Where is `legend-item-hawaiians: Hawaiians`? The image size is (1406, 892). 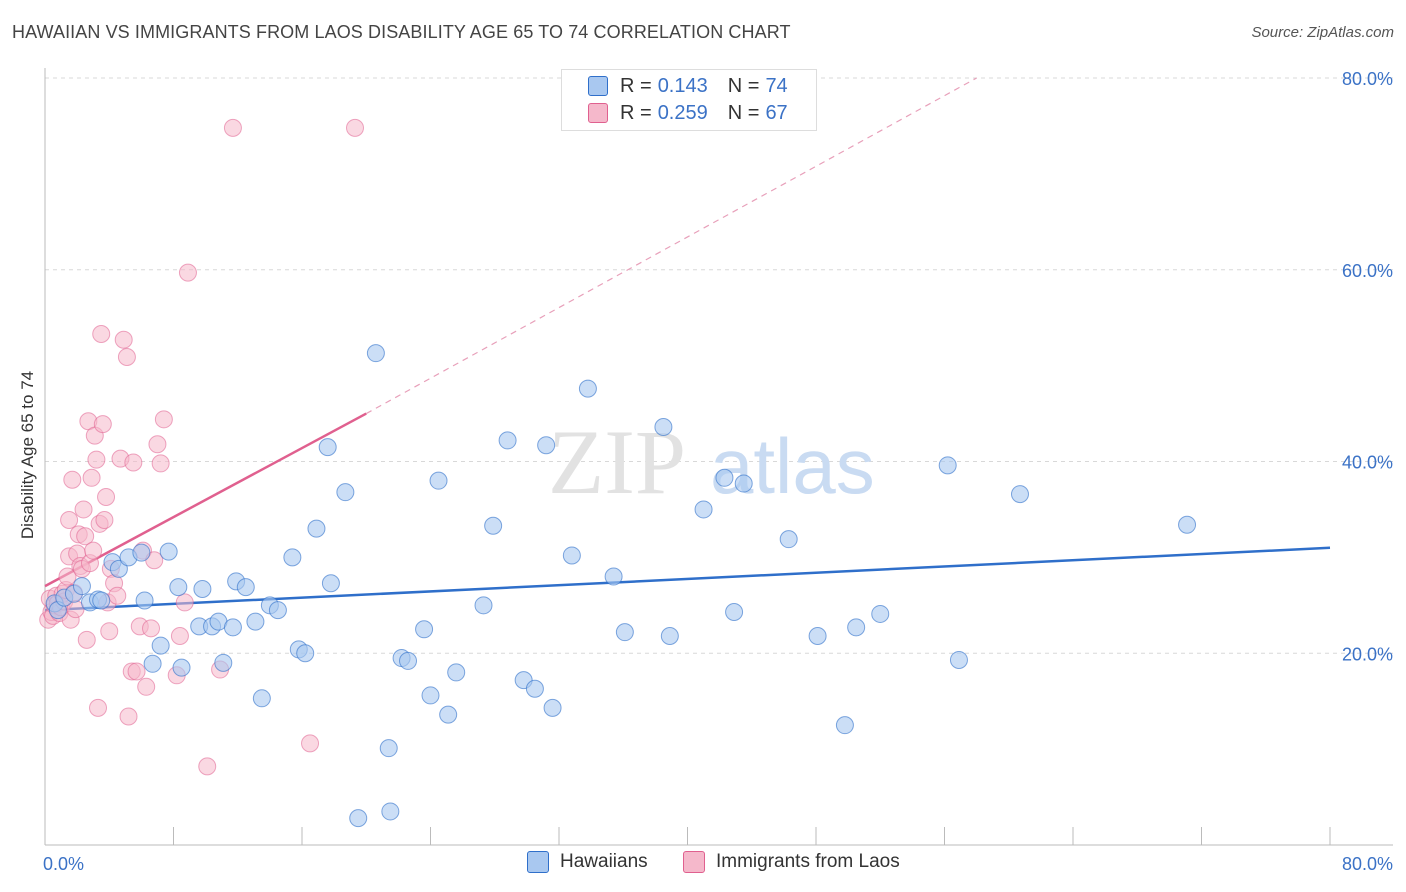 legend-item-hawaiians: Hawaiians is located at coordinates (587, 862).